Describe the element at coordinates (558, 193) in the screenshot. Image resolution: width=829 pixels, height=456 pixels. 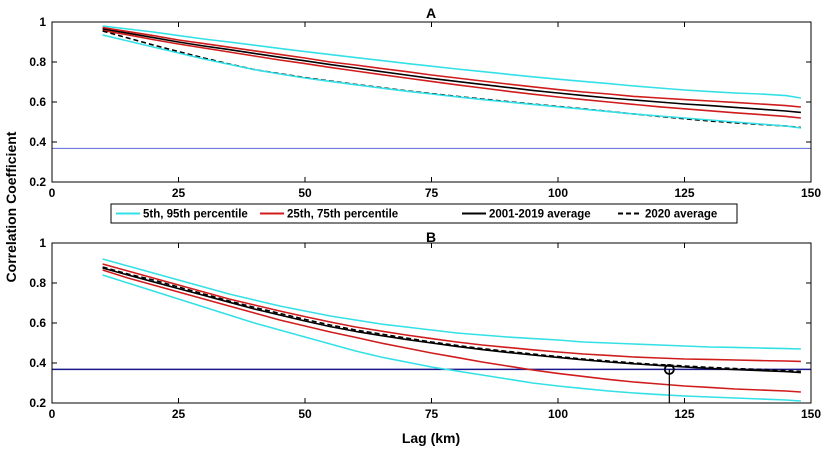
I see `panel-a-xtick-label-100: 100` at that location.